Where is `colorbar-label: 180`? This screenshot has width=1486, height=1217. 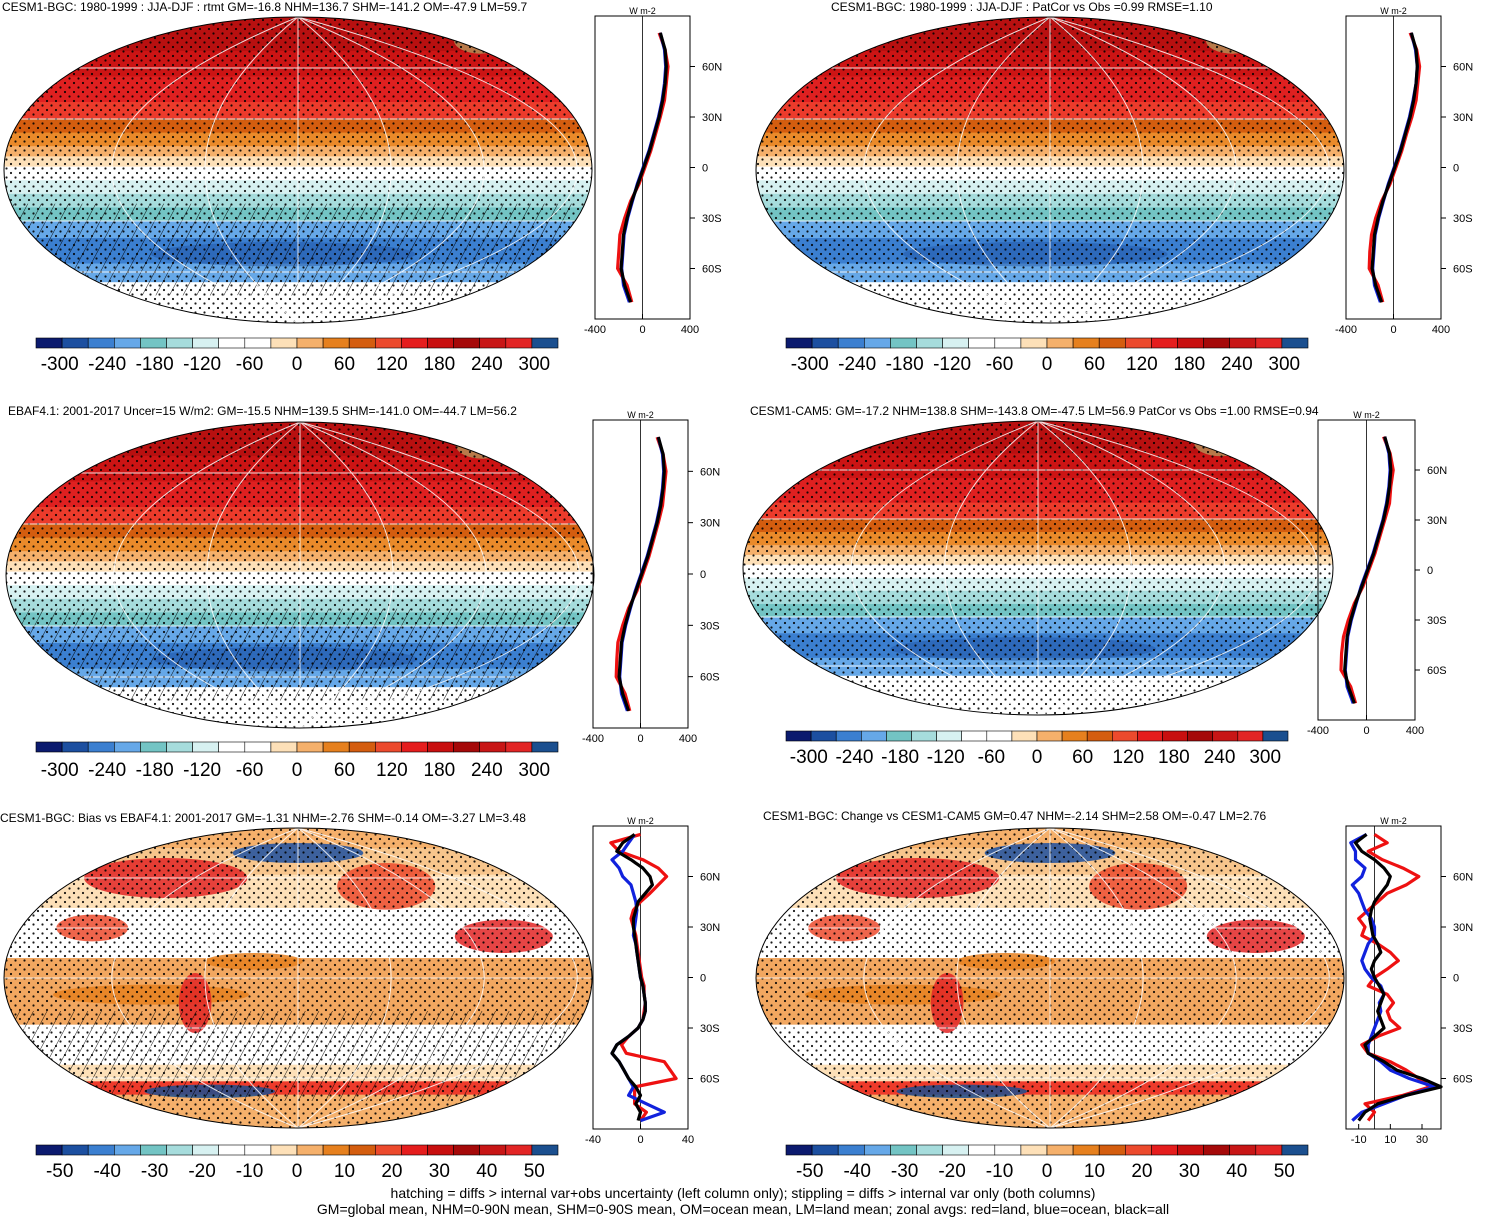
colorbar-label: 180 is located at coordinates (1174, 757).